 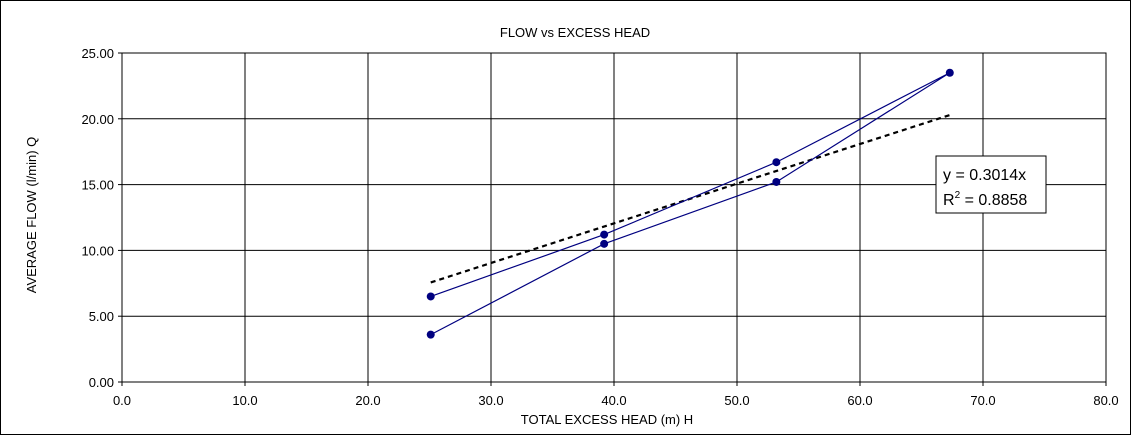 I want to click on chart-title: FLOW vs EXCESS HEAD, so click(x=575, y=32).